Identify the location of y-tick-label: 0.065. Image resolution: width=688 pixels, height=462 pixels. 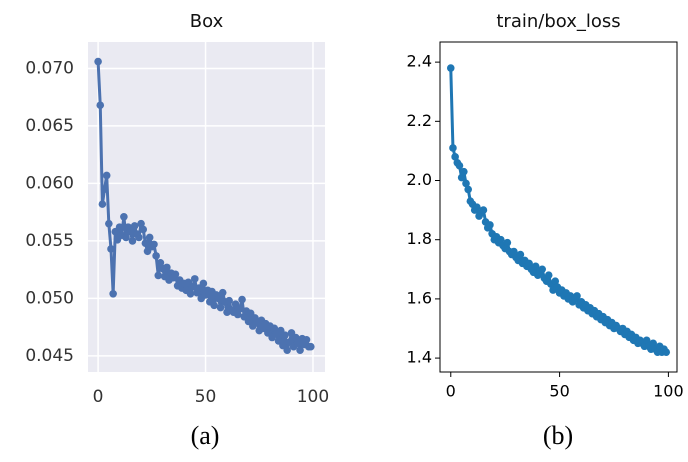
(49, 126).